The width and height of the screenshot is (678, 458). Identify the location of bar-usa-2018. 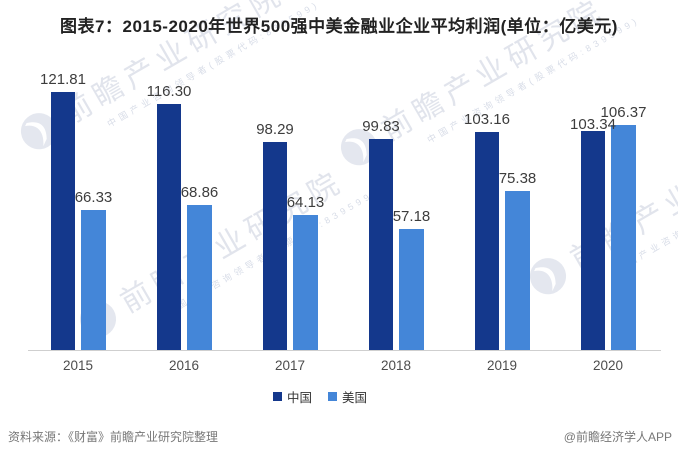
(411, 290).